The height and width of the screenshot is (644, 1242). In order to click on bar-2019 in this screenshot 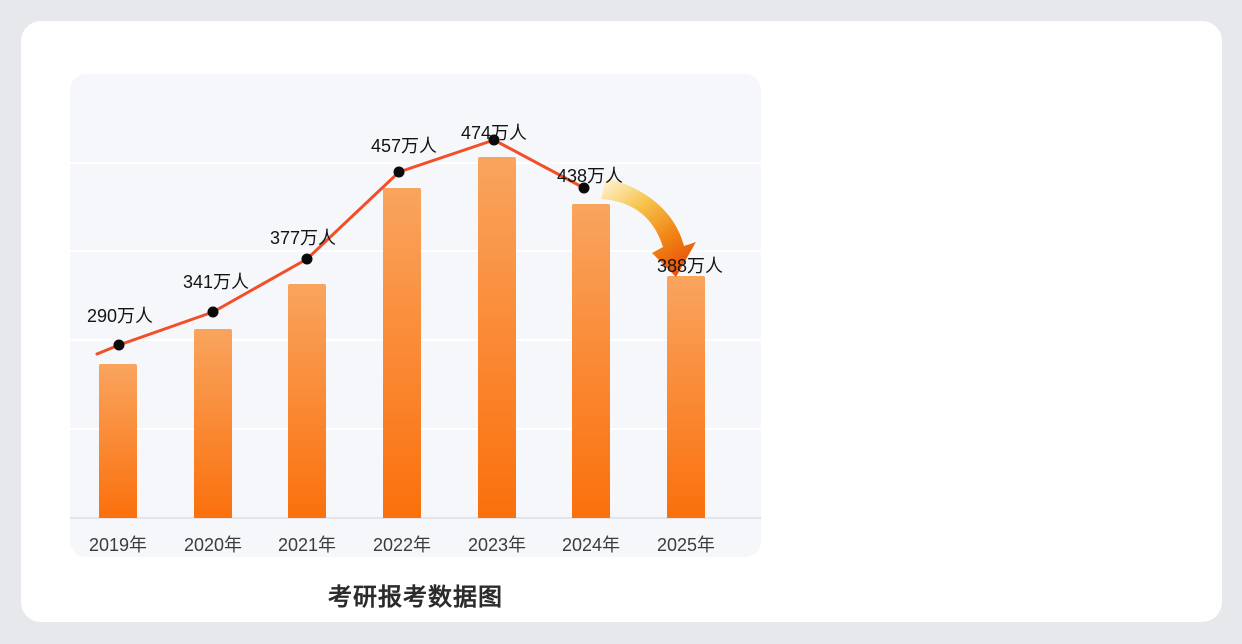, I will do `click(118, 441)`.